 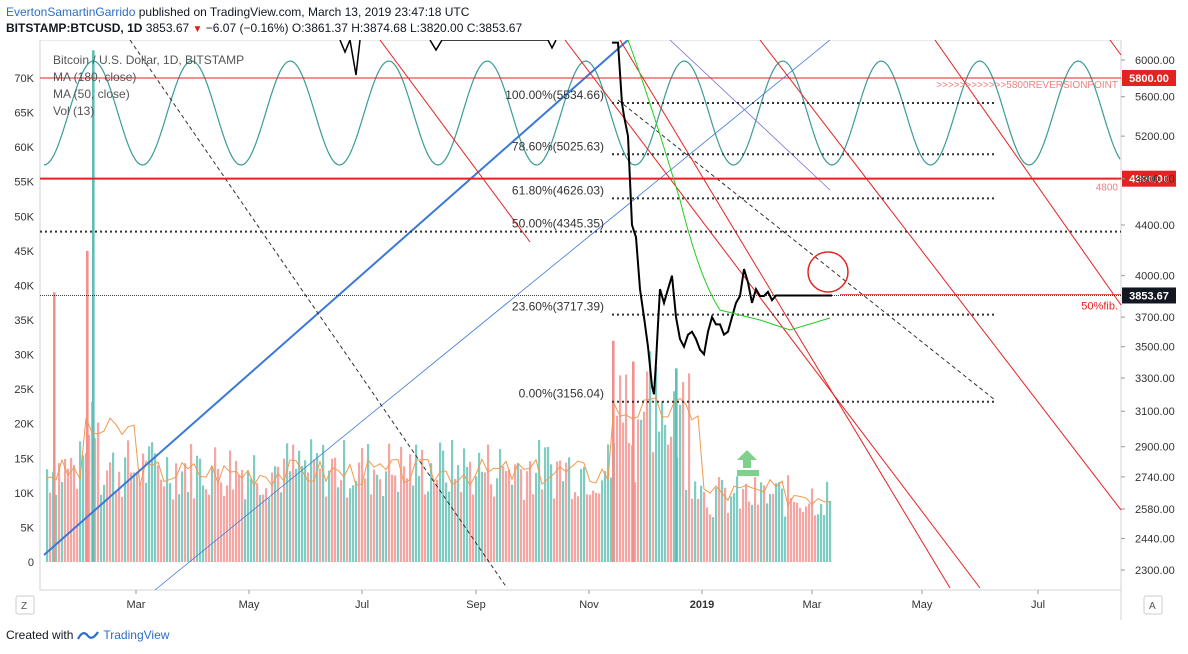 I want to click on zoom-button, so click(x=25, y=605).